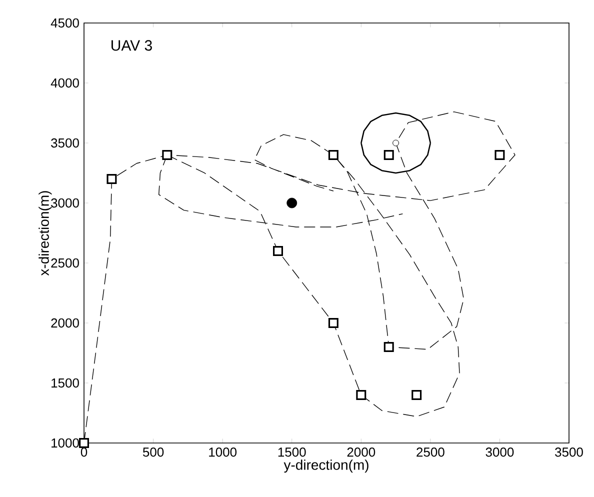 The image size is (594, 497). What do you see at coordinates (65, 143) in the screenshot?
I see `y-tick-label: 3500` at bounding box center [65, 143].